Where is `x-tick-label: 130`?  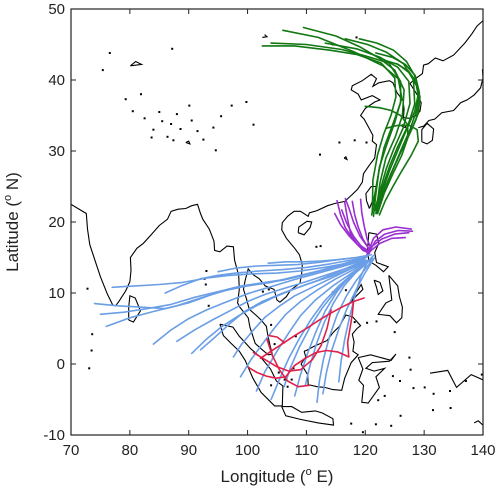 x-tick-label: 130 is located at coordinates (424, 450).